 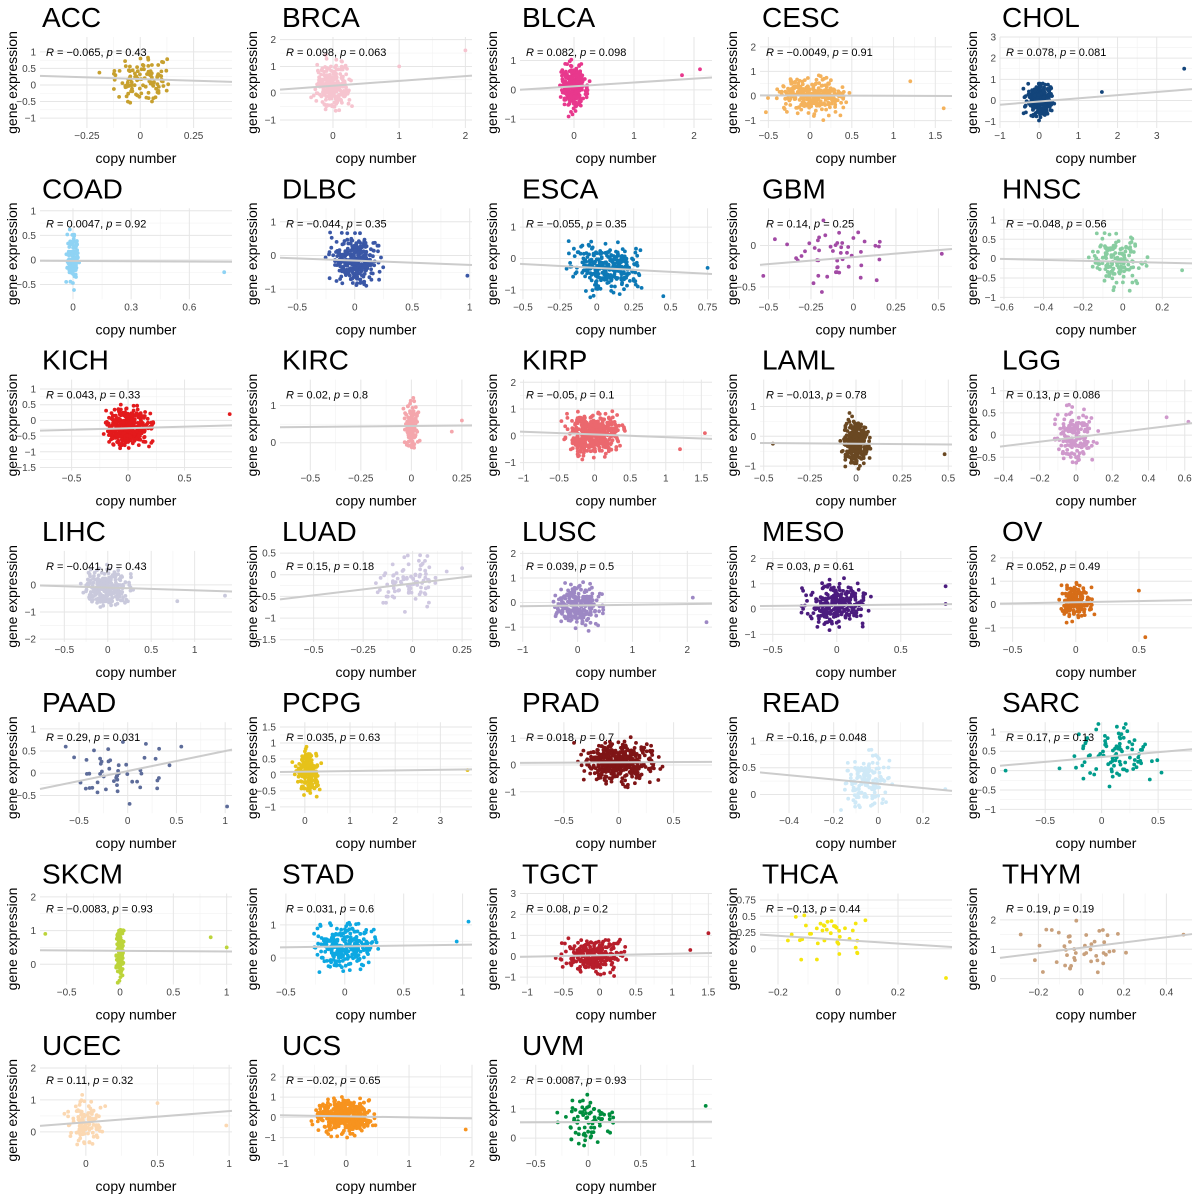 I want to click on panel-brca-x-tick-label: 1, so click(x=399, y=136).